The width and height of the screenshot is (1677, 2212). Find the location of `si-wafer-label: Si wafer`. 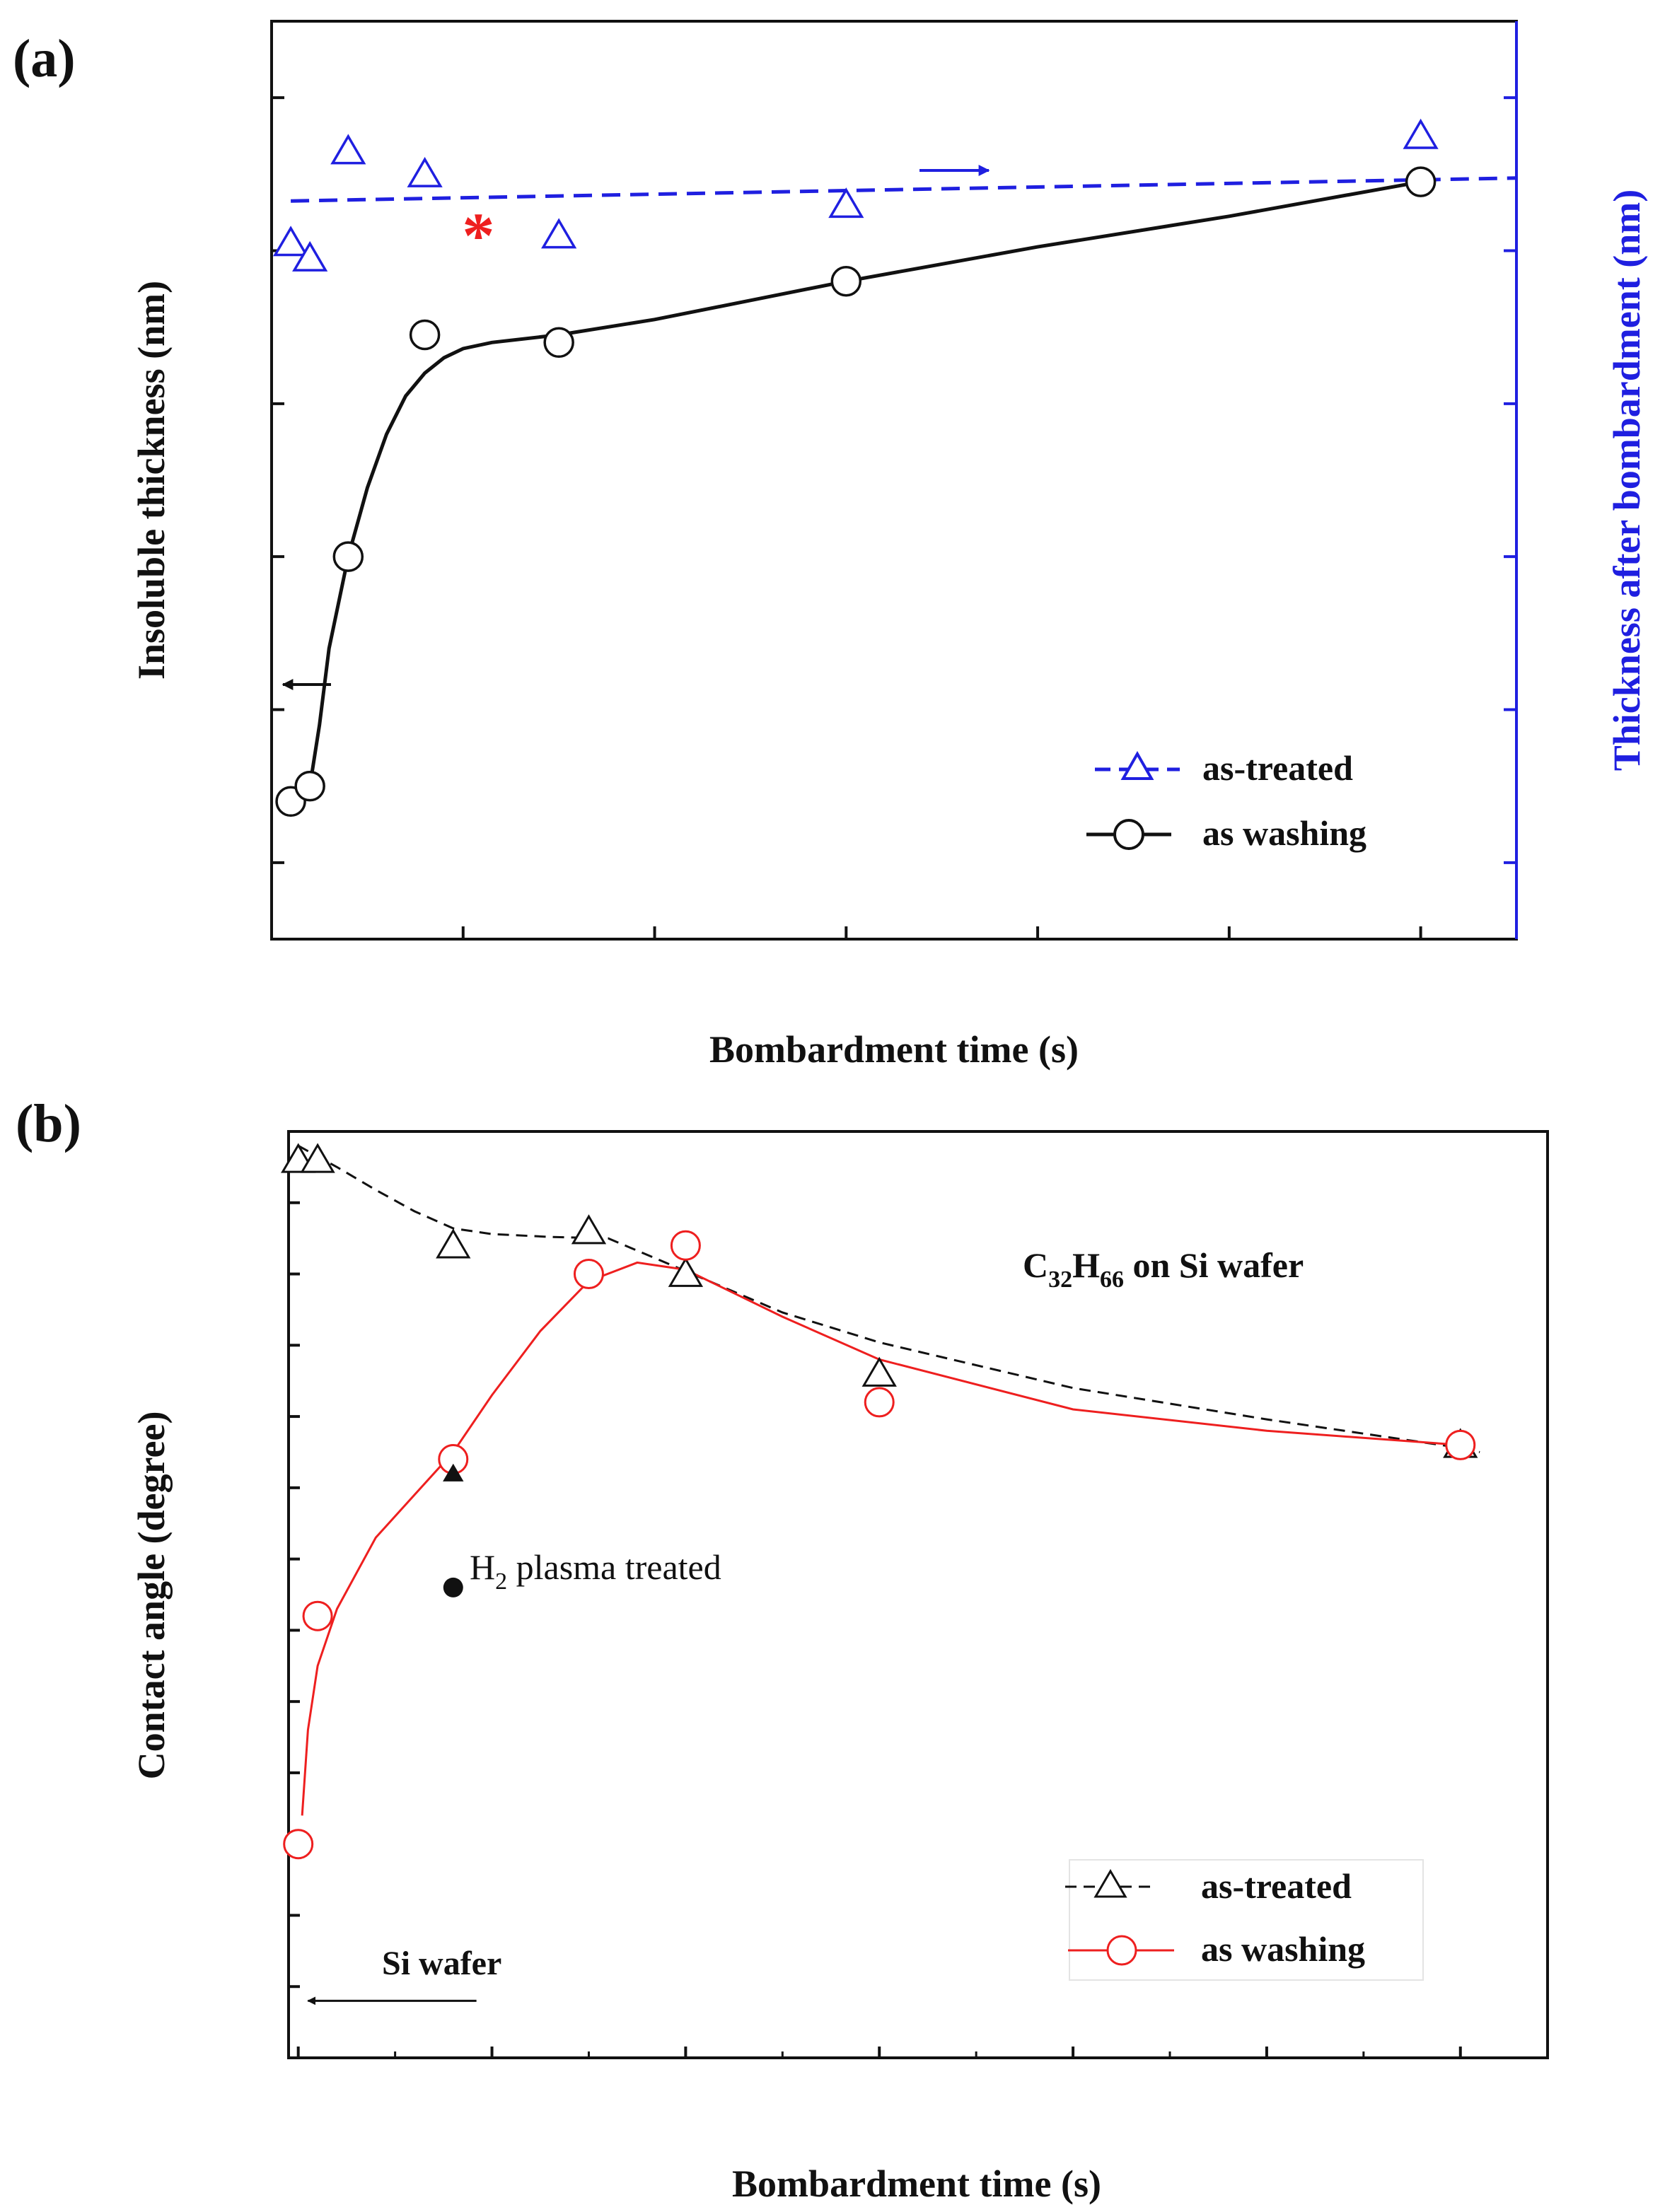

si-wafer-label: Si wafer is located at coordinates (441, 1963).